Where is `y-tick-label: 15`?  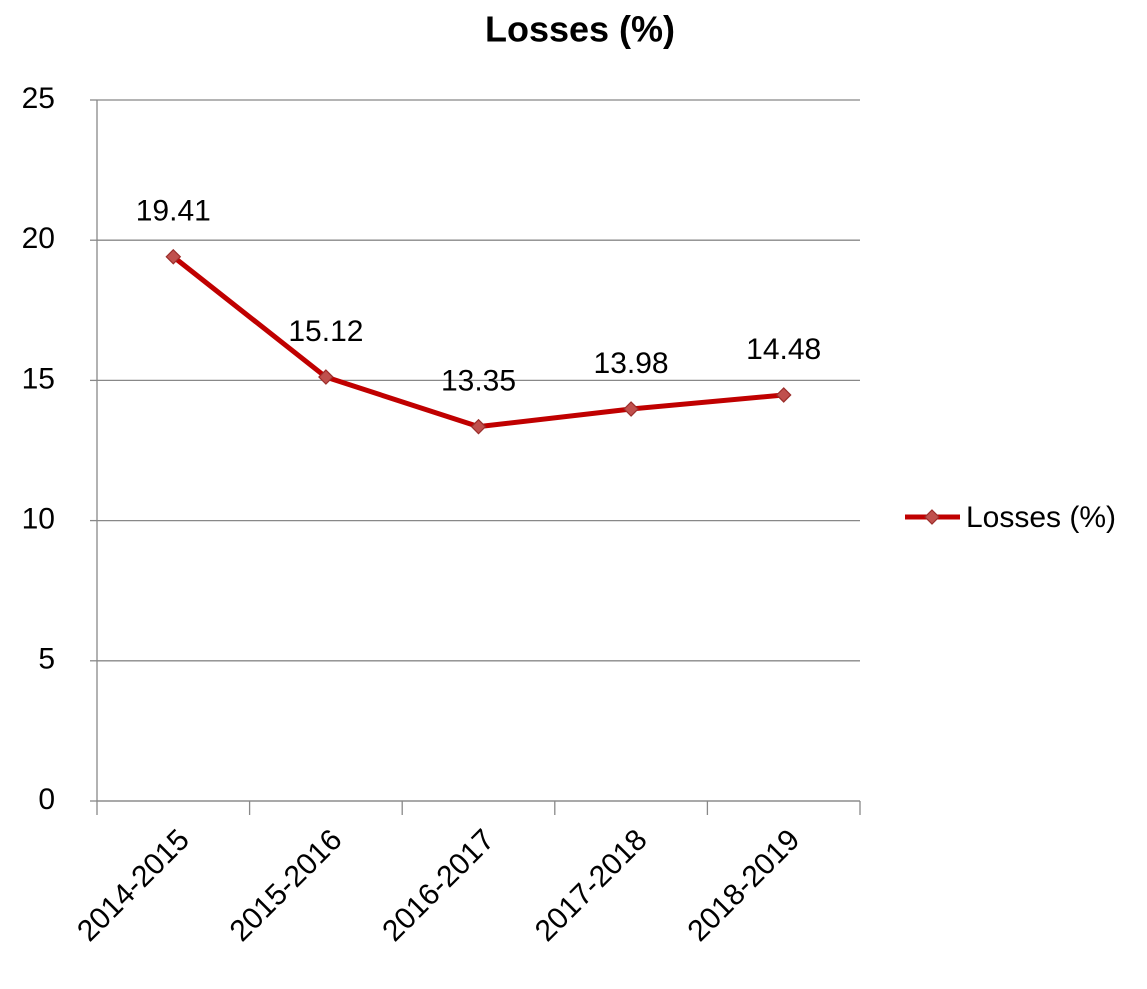 y-tick-label: 15 is located at coordinates (38, 378).